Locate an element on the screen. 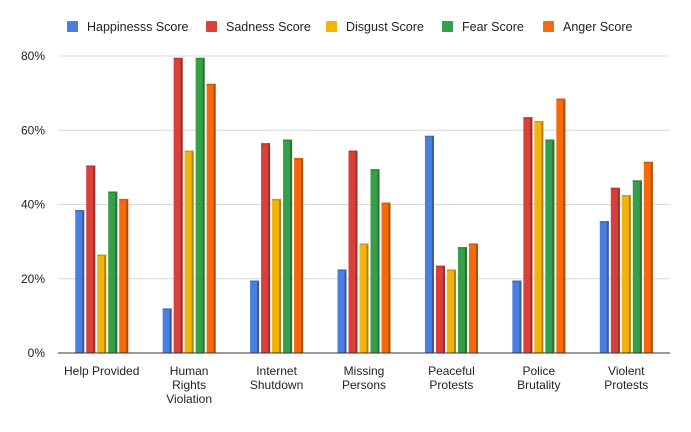  legend-label: Fear Score is located at coordinates (493, 27).